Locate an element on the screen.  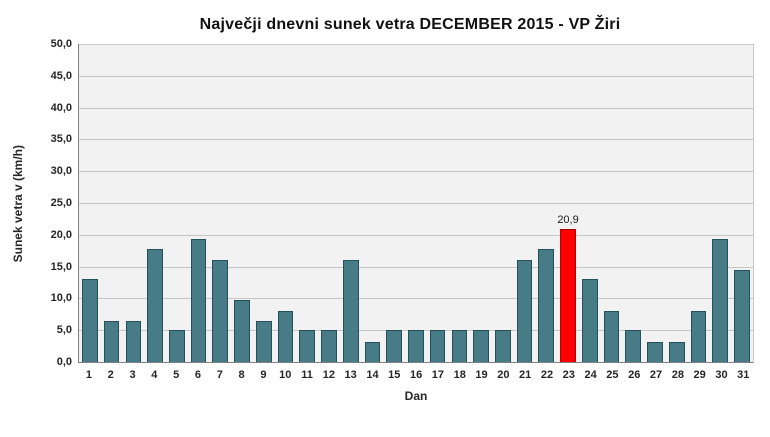
y-axis-title: Sunek vetra v (km/h) is located at coordinates (18, 203).